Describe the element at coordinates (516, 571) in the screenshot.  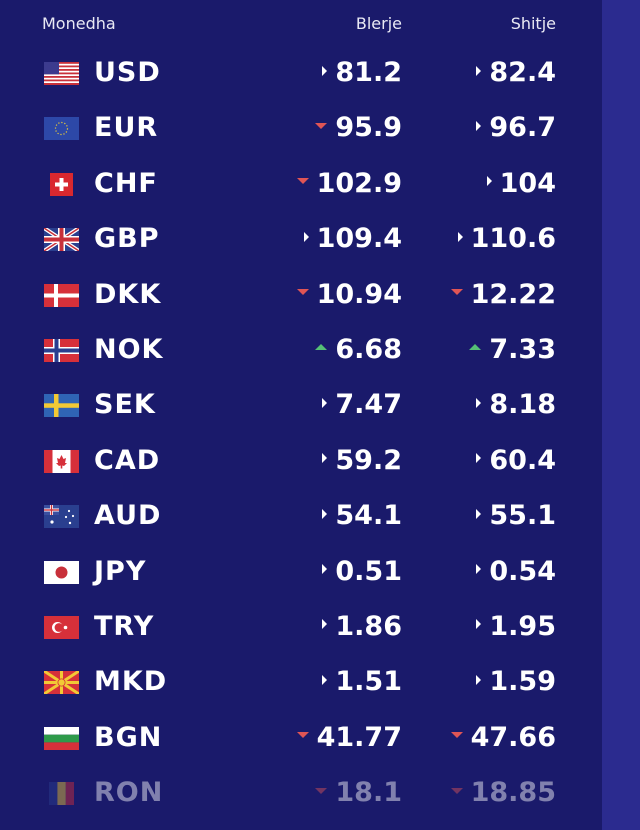
I see `sell-value: 0.54` at that location.